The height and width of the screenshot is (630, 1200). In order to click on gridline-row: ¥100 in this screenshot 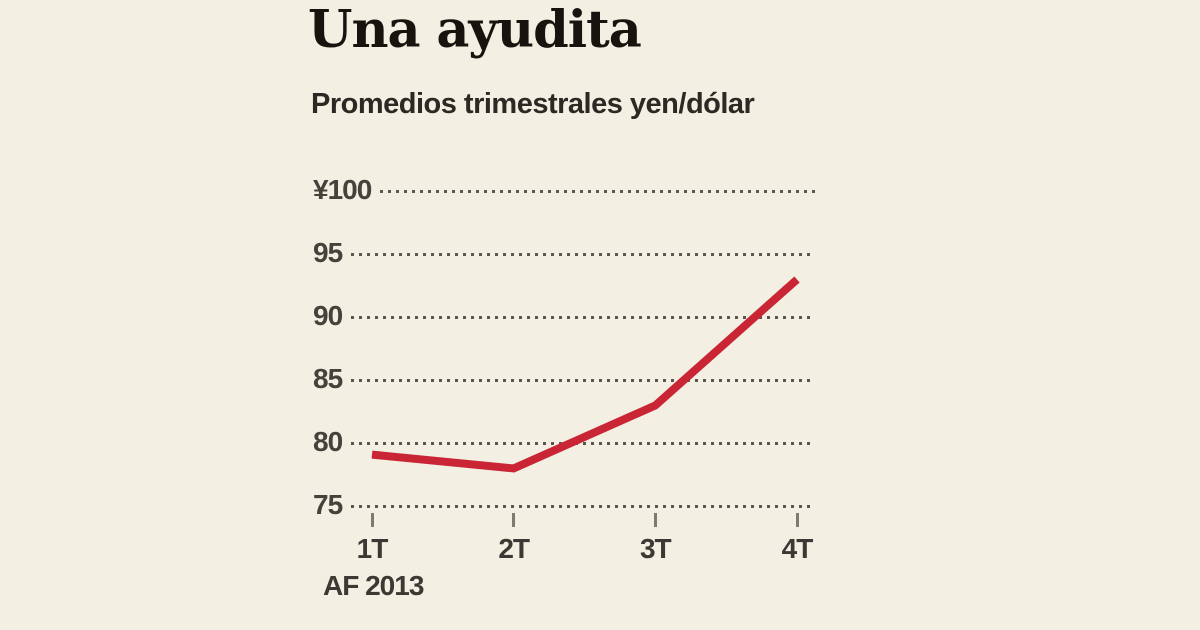, I will do `click(564, 190)`.